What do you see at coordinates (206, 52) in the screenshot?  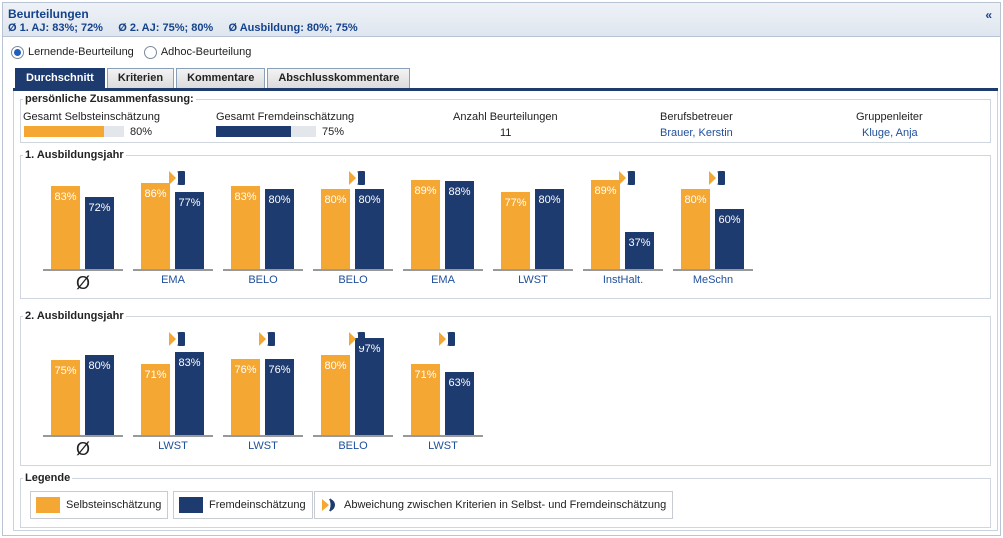 I see `radio-label-adhoc: Adhoc-Beurteilung` at bounding box center [206, 52].